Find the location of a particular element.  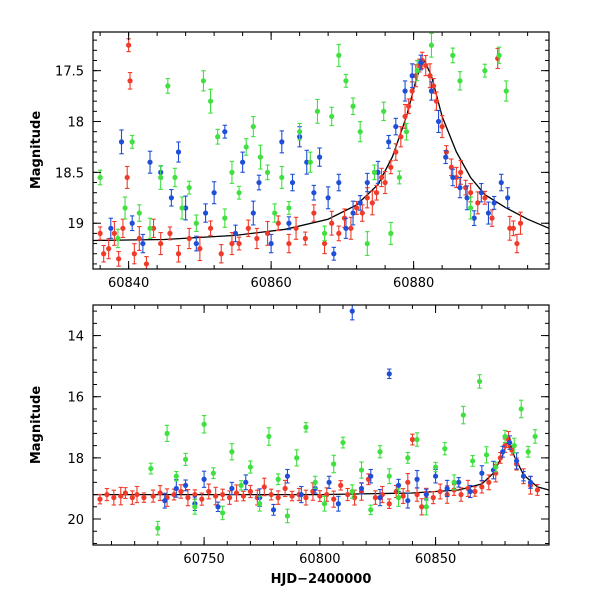

y-axis-label: Magnitude is located at coordinates (36, 425).